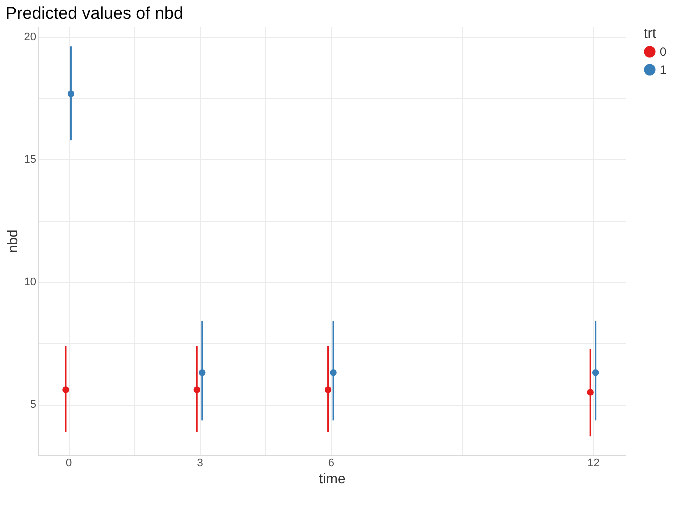  Describe the element at coordinates (663, 52) in the screenshot. I see `legend-label: 0` at that location.